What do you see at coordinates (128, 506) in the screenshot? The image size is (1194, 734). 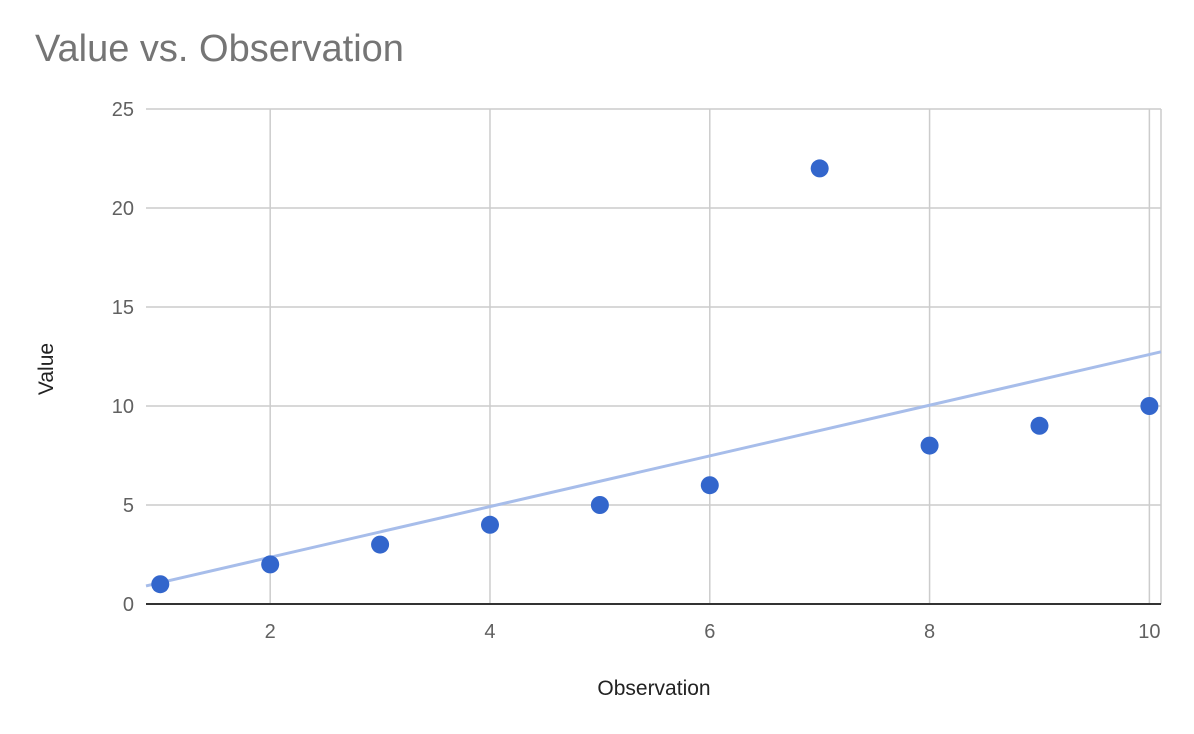 I see `y-tick-label: 5` at bounding box center [128, 506].